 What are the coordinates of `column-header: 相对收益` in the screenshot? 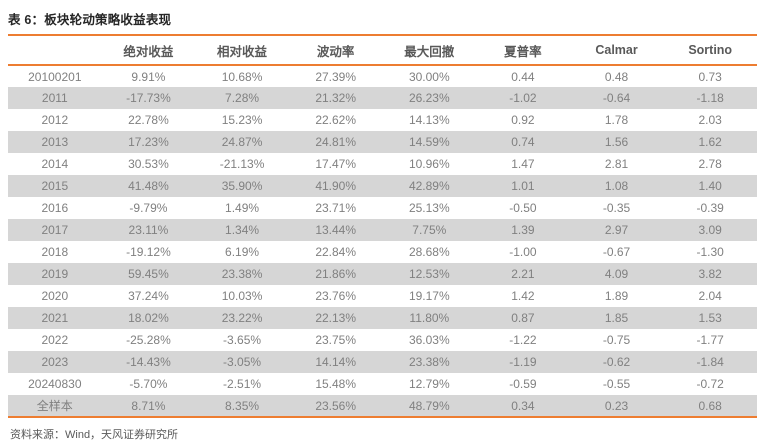 It's located at (242, 51).